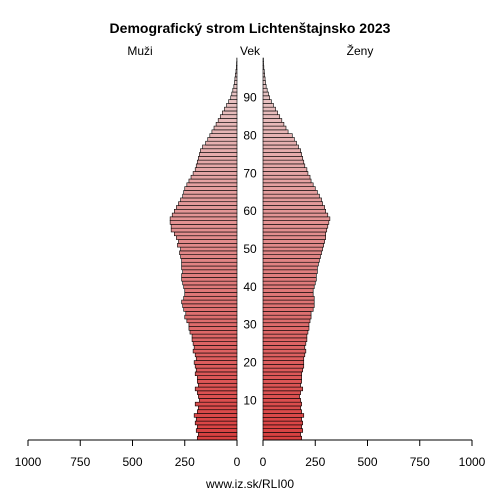 The width and height of the screenshot is (500, 500). What do you see at coordinates (360, 50) in the screenshot?
I see `female-label: Ženy` at bounding box center [360, 50].